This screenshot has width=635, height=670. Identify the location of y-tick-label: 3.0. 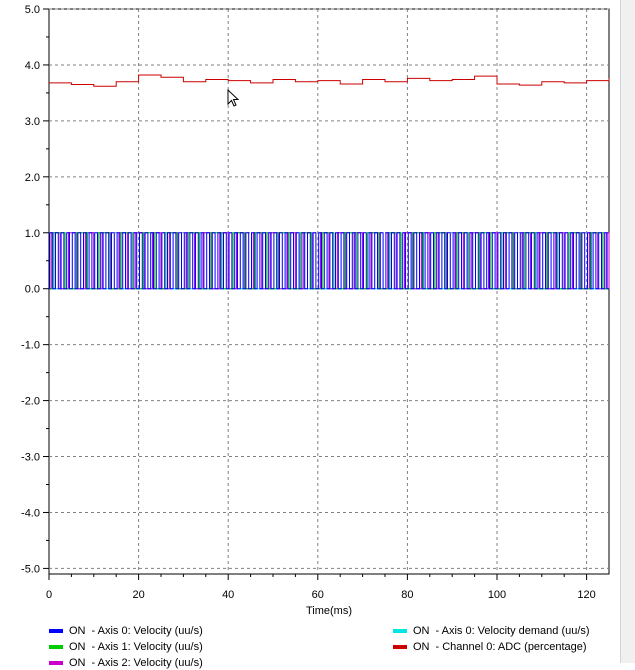
(32, 122).